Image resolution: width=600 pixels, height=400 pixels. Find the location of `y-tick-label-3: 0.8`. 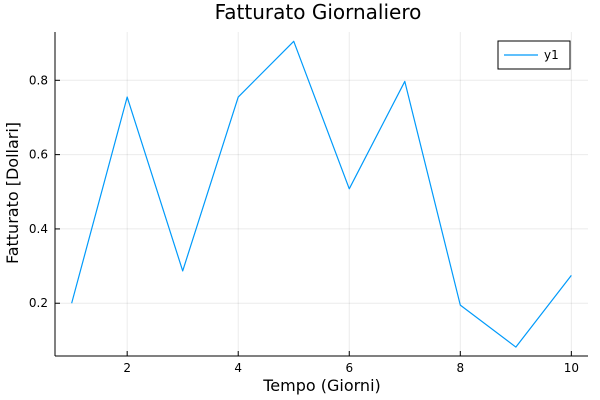

y-tick-label-3: 0.8 is located at coordinates (38, 80).